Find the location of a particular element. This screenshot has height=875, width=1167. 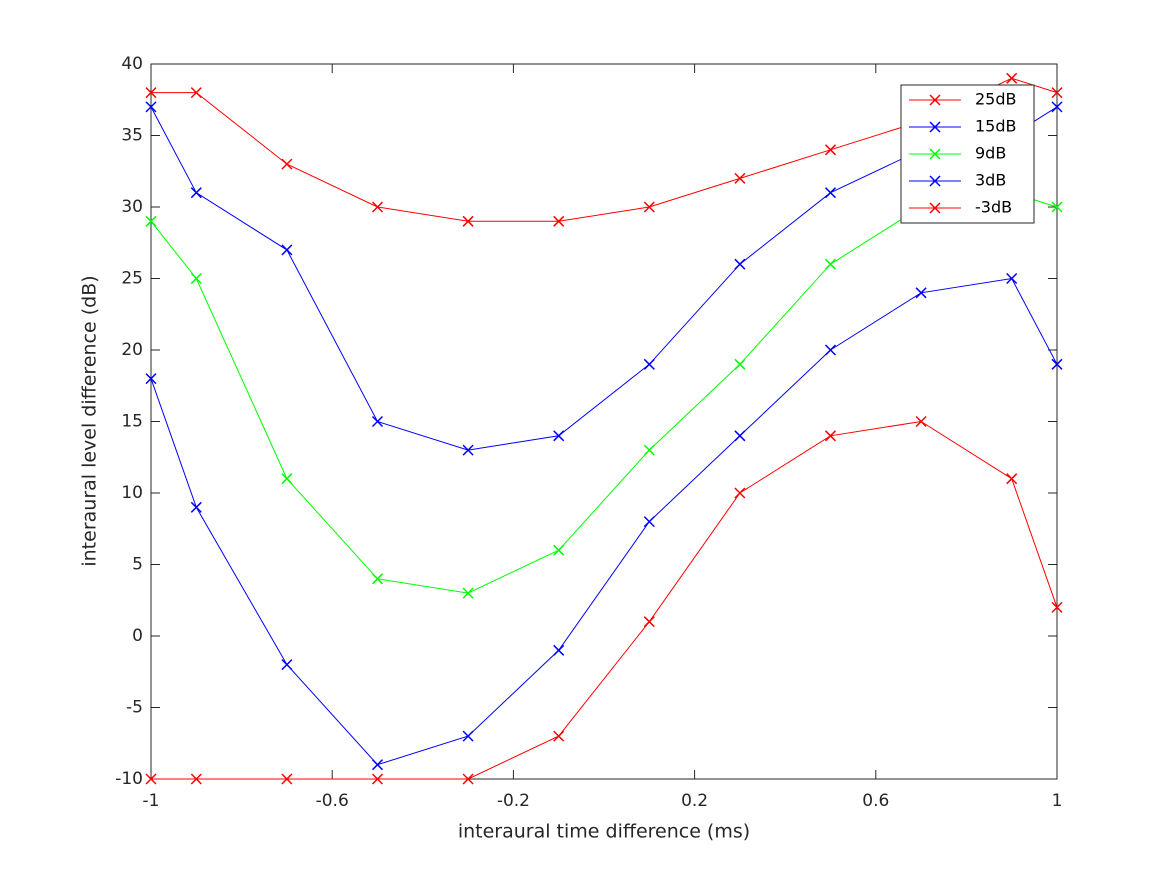

y-tick-label: 10 is located at coordinates (132, 493).